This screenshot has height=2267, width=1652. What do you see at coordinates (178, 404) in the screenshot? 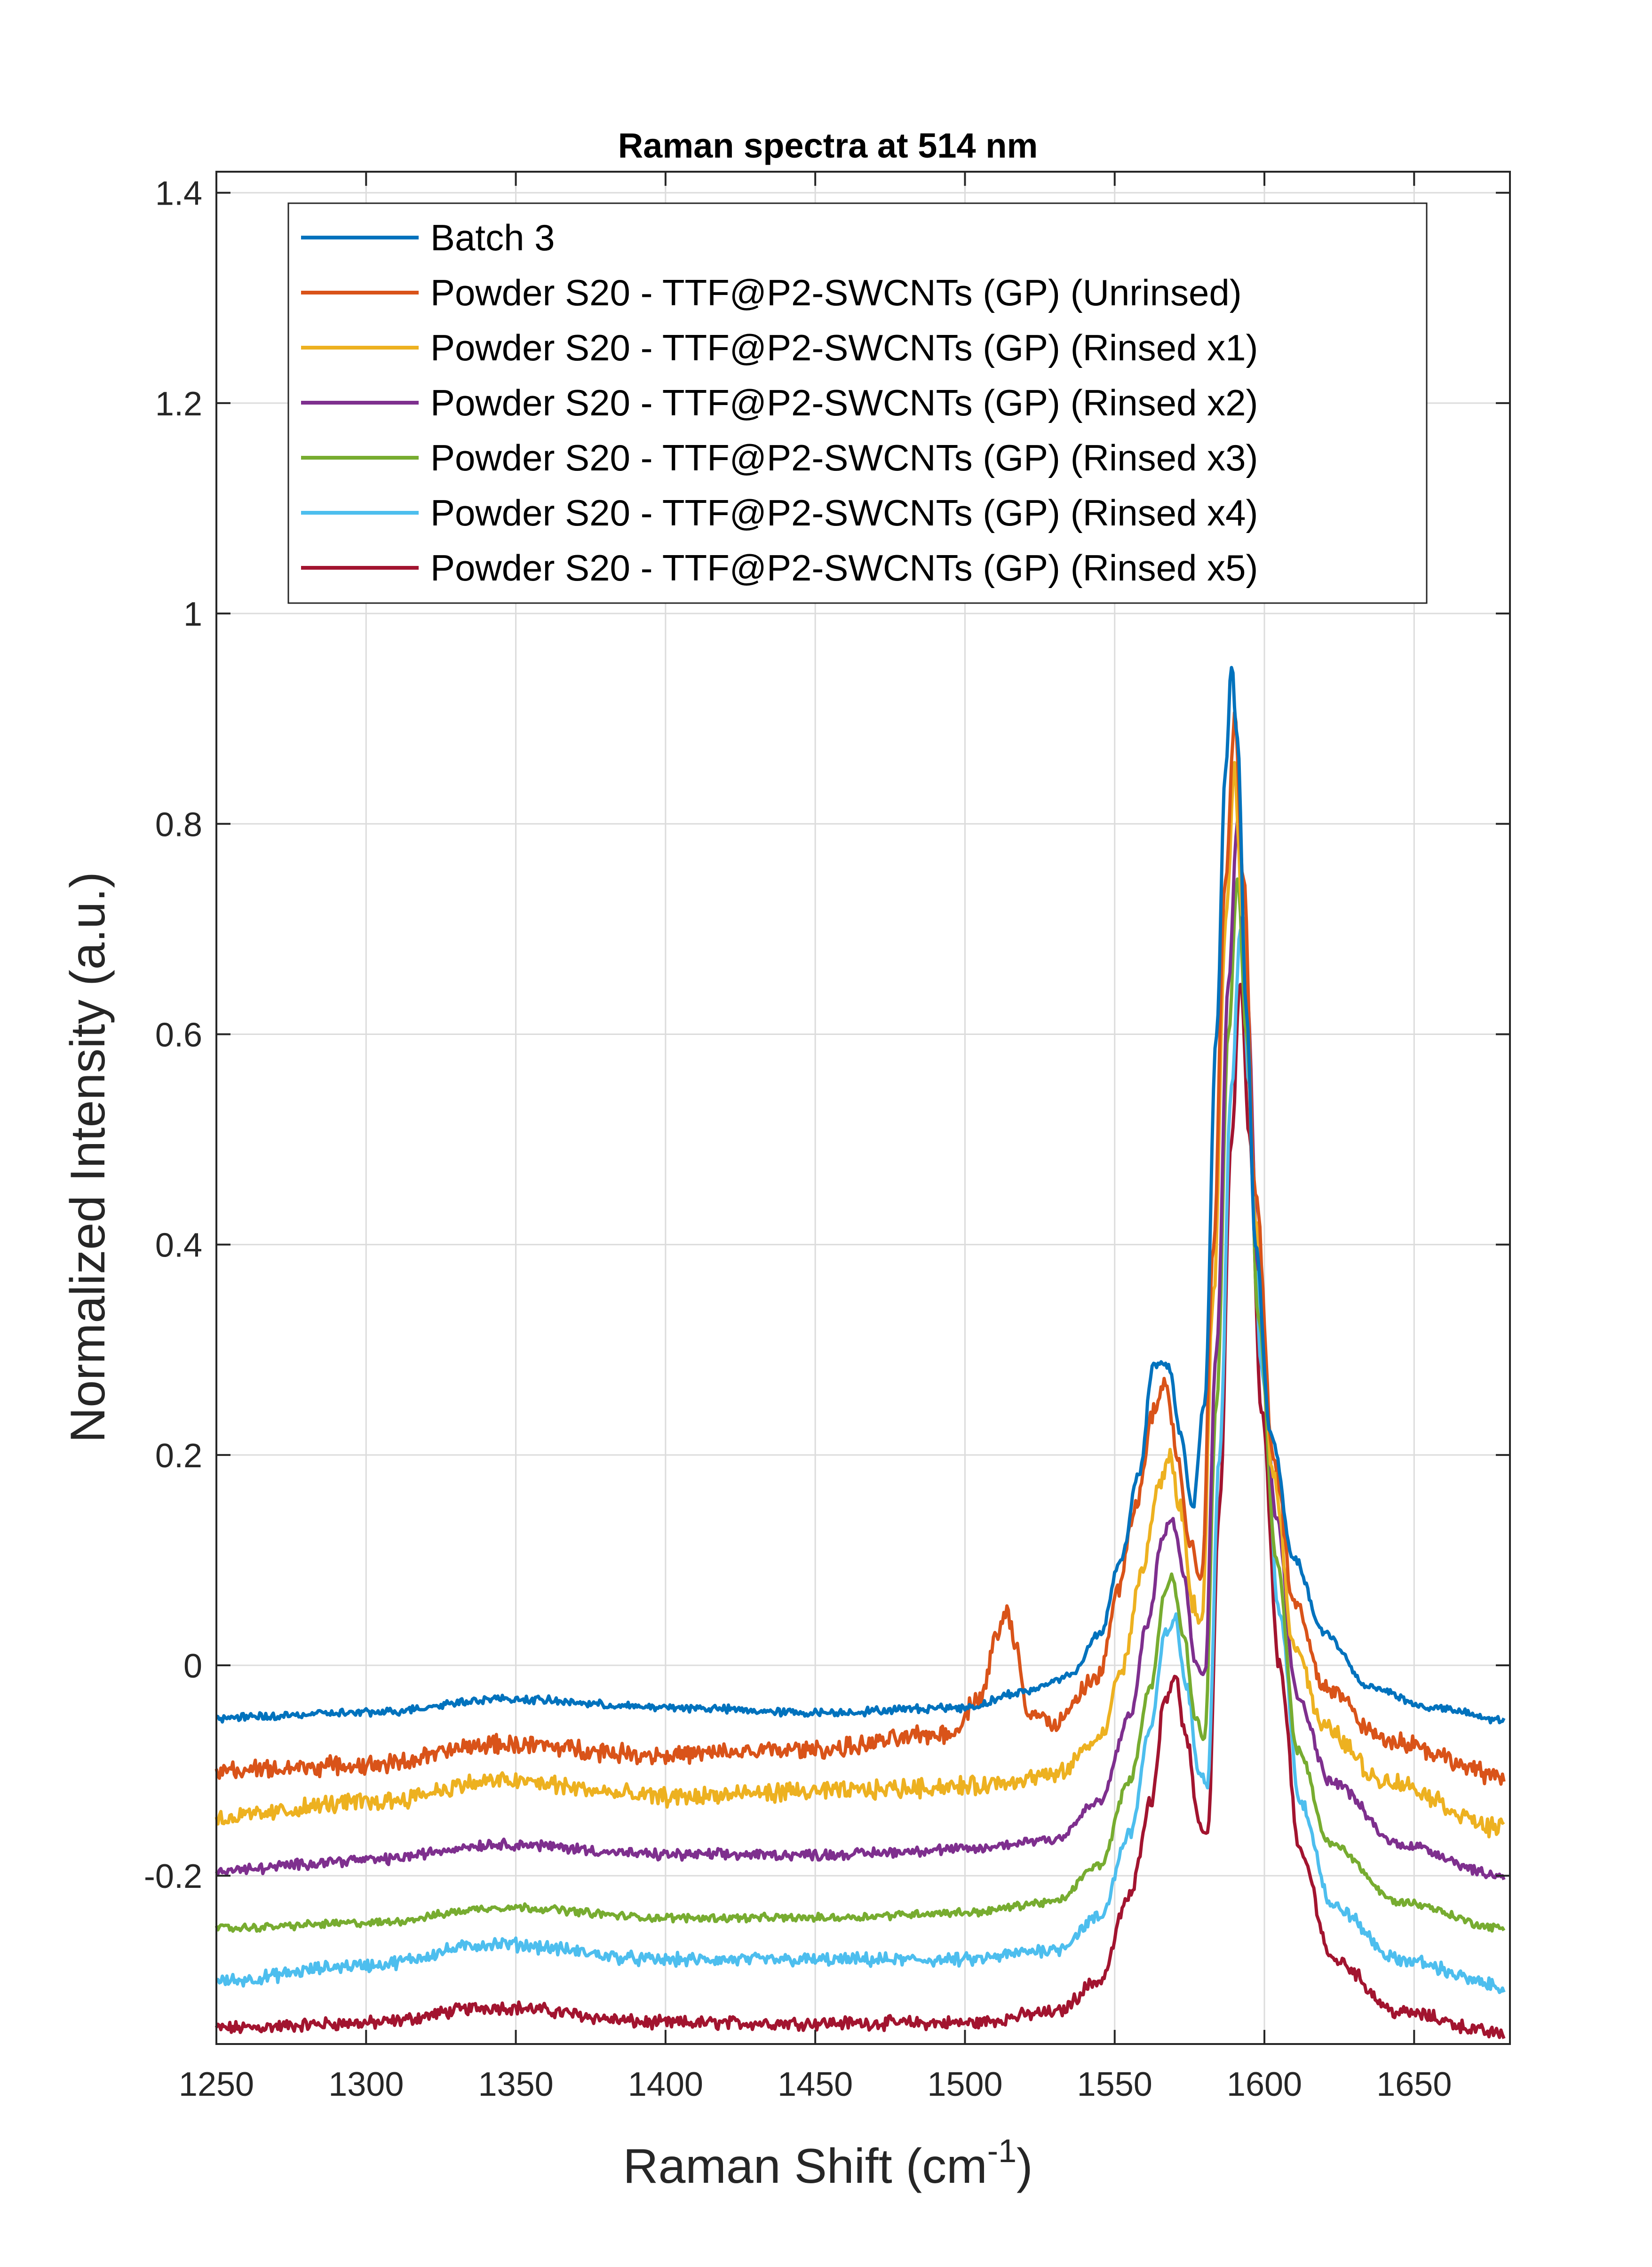
I see `y-tick-label: 1.2` at bounding box center [178, 404].